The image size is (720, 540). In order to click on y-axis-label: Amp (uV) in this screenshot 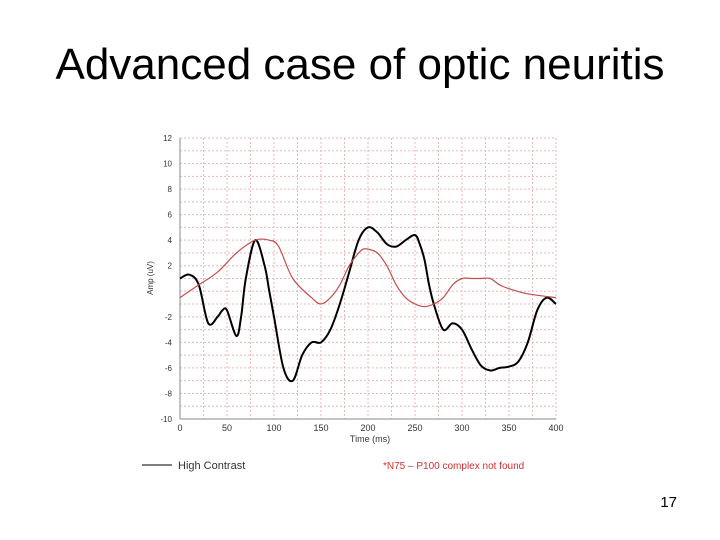, I will do `click(150, 278)`.